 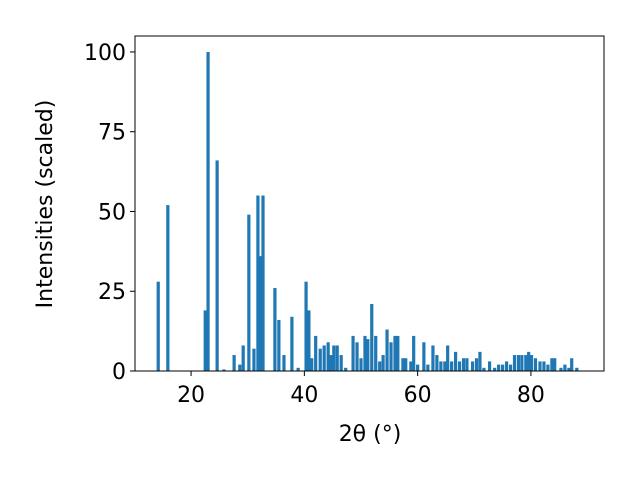 I want to click on x-tick-label: 60, so click(x=418, y=395).